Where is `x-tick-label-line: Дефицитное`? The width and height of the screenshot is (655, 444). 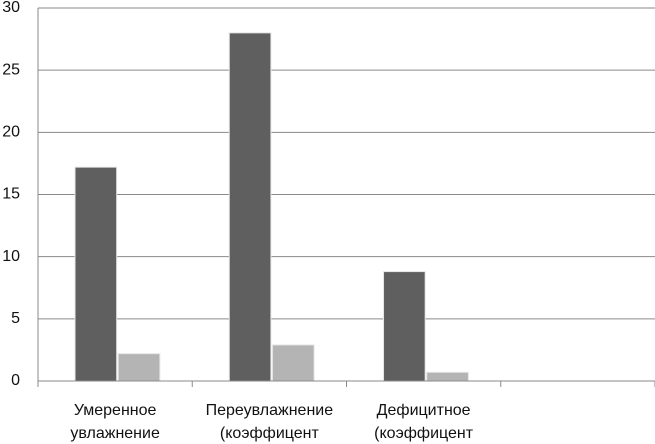 x-tick-label-line: Дефицитное is located at coordinates (424, 410).